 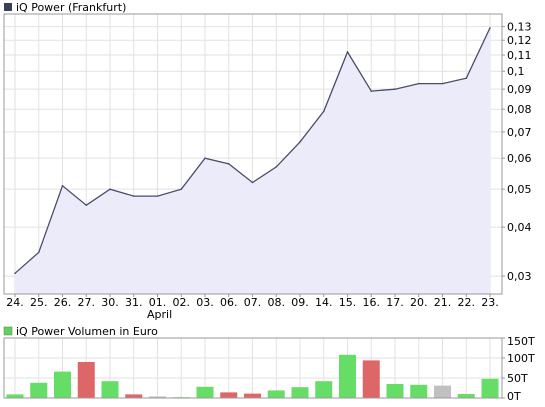 What do you see at coordinates (519, 189) in the screenshot?
I see `price-y-tick-label: 0,05` at bounding box center [519, 189].